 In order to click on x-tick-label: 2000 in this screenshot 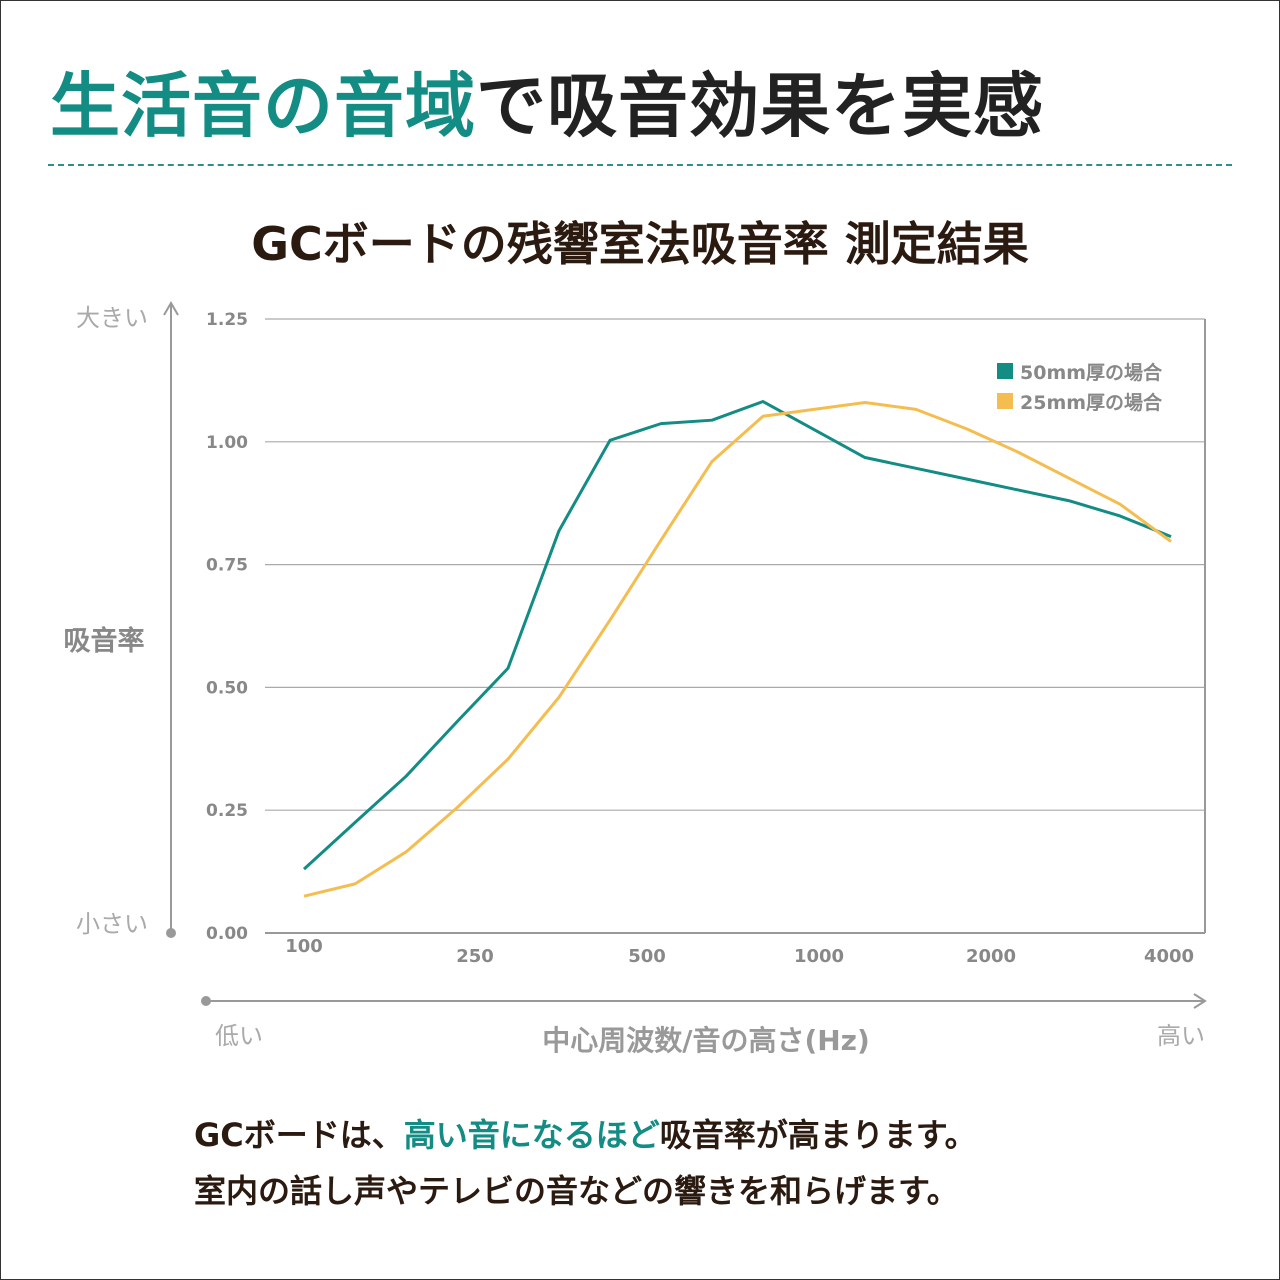, I will do `click(991, 956)`.